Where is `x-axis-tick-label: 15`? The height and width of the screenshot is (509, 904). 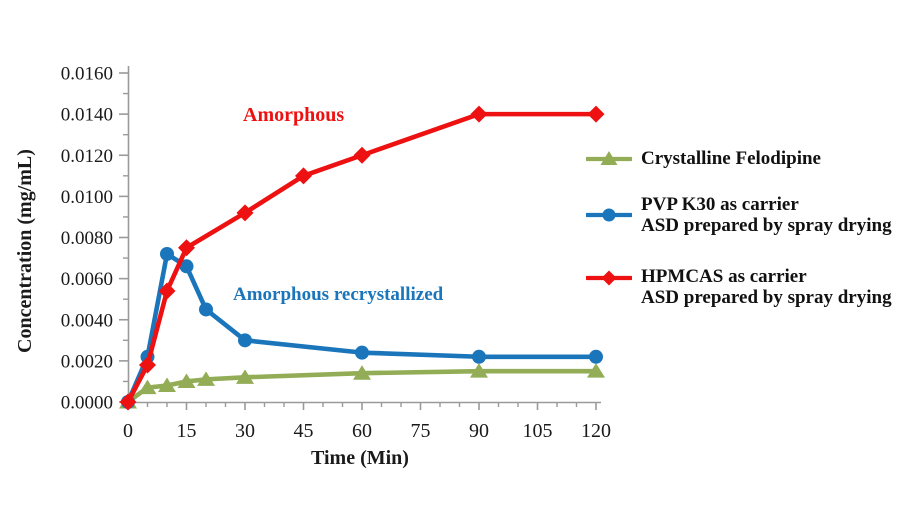 x-axis-tick-label: 15 is located at coordinates (187, 431).